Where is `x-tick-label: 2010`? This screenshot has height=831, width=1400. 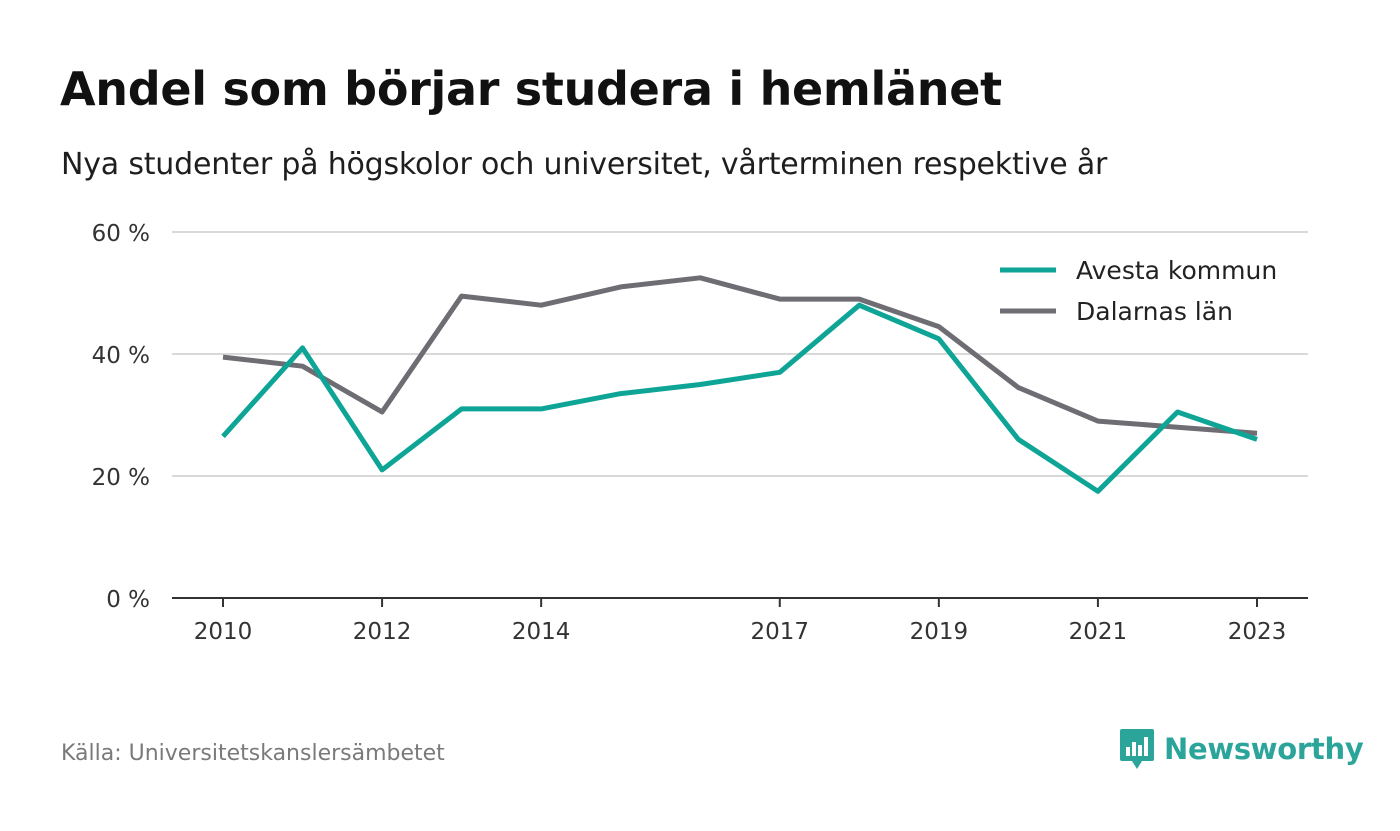
x-tick-label: 2010 is located at coordinates (223, 632).